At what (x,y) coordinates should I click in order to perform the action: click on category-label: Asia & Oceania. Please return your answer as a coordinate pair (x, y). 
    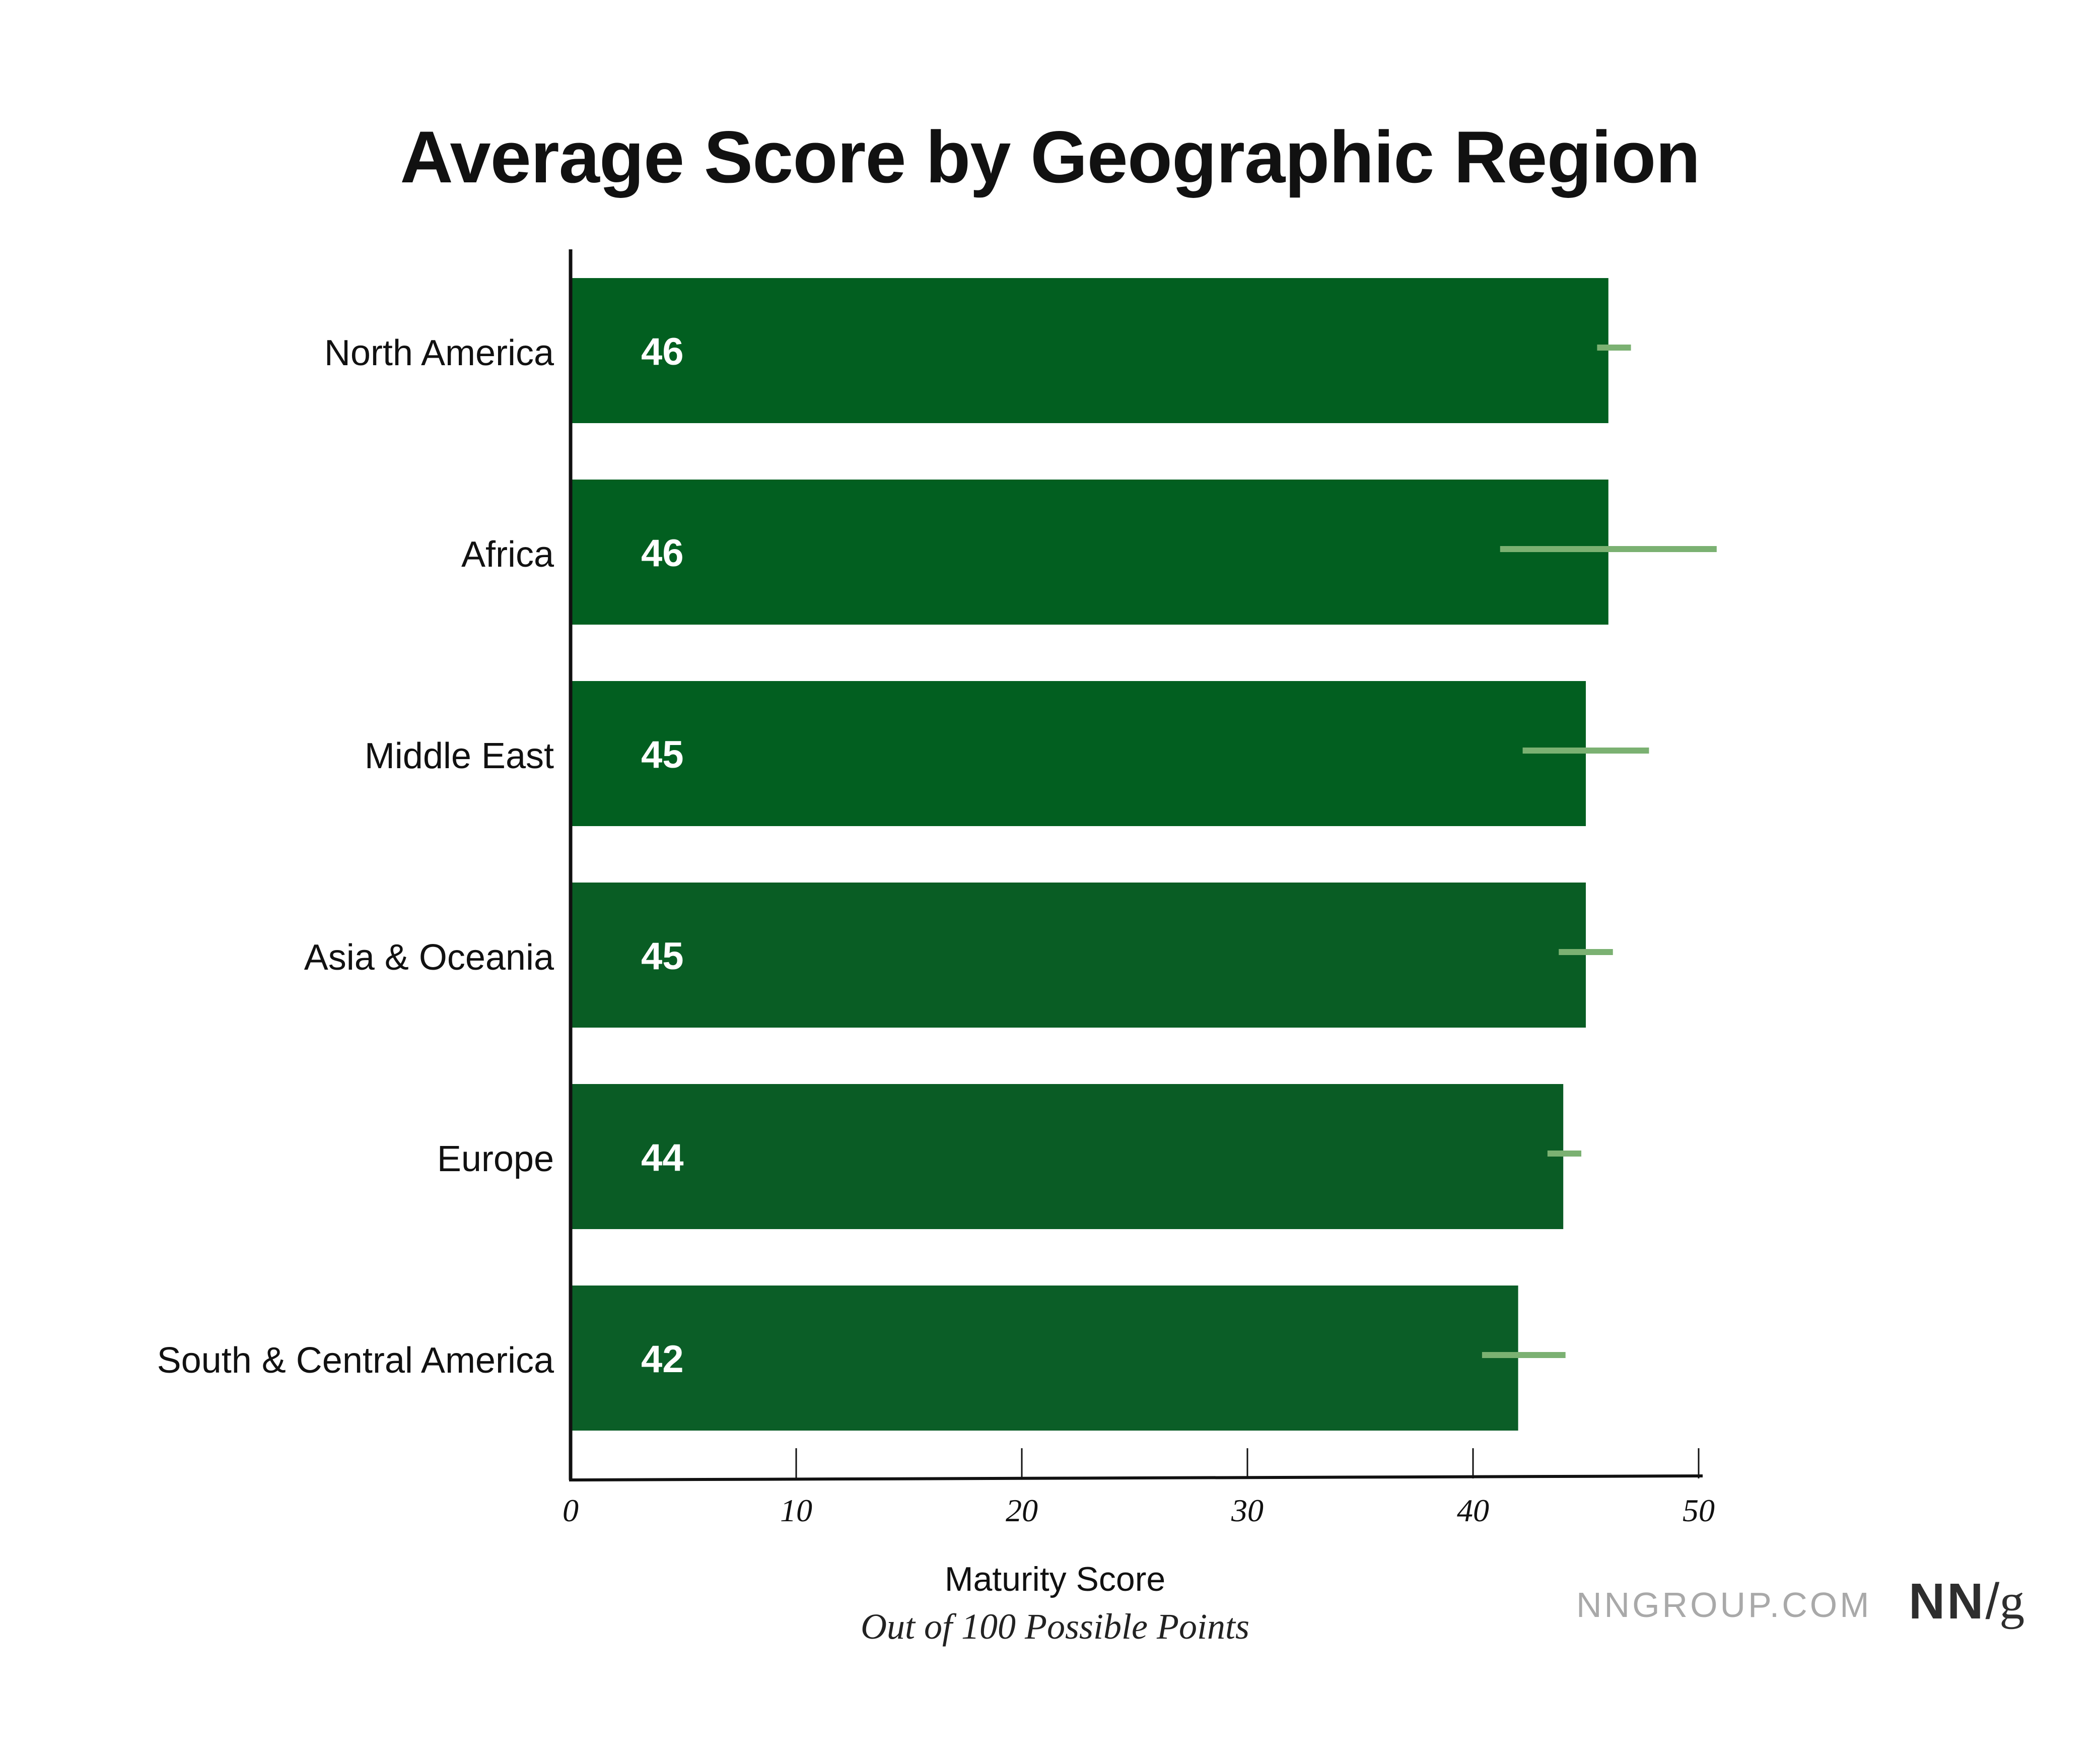
    Looking at the image, I should click on (429, 958).